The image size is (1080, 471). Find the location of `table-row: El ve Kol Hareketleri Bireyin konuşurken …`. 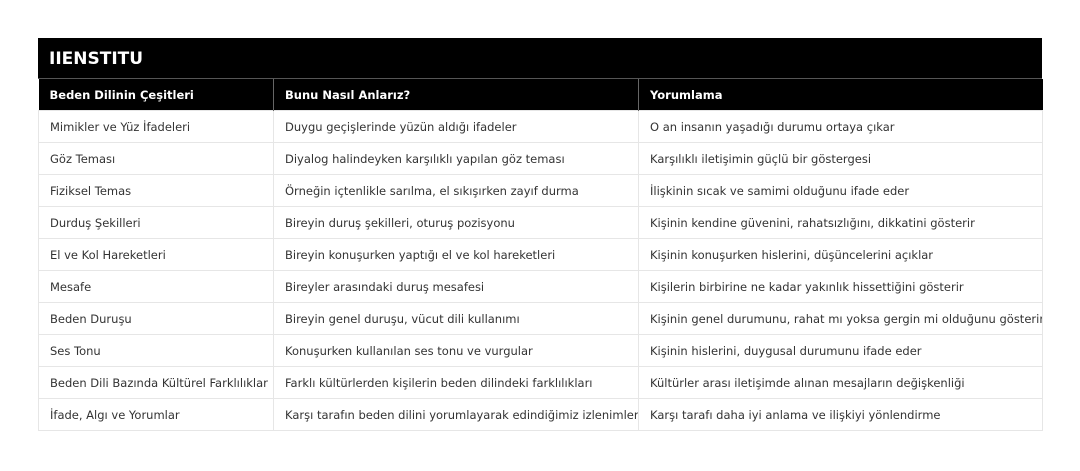

table-row: El ve Kol Hareketleri Bireyin konuşurken … is located at coordinates (540, 254).